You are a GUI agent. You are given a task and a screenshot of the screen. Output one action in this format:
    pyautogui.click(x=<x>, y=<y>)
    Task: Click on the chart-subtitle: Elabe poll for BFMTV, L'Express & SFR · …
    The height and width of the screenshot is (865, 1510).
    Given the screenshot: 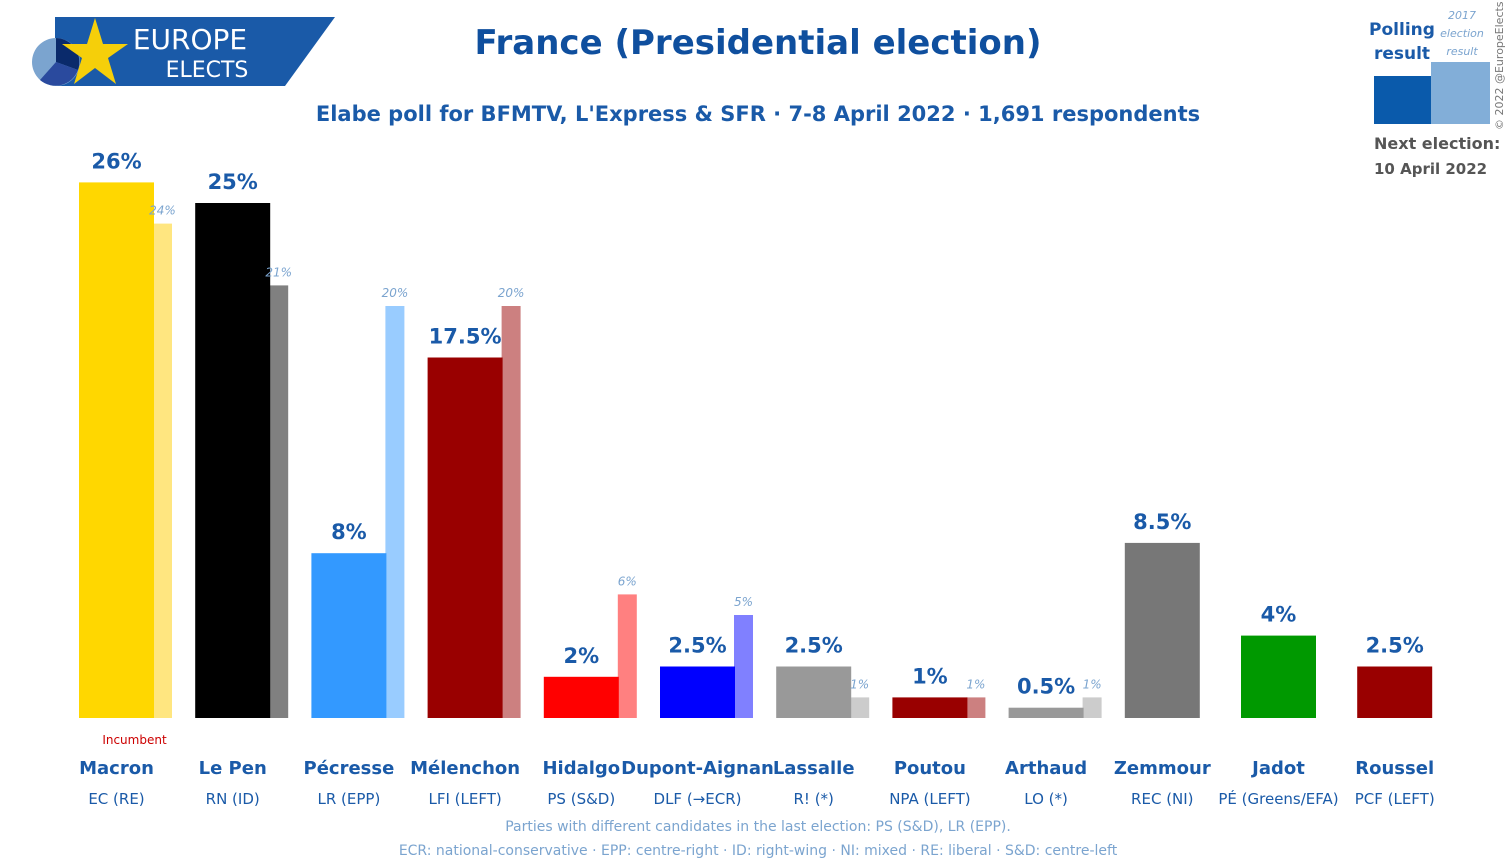 What is the action you would take?
    pyautogui.click(x=758, y=114)
    